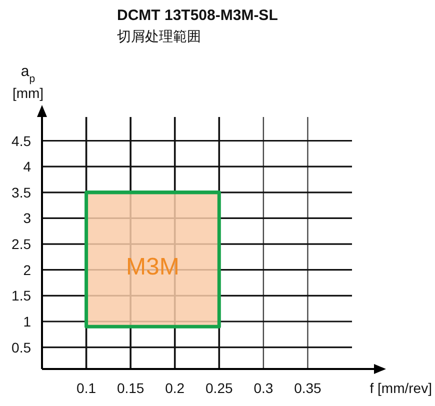  What do you see at coordinates (22, 347) in the screenshot?
I see `y-tick-label: 0.5` at bounding box center [22, 347].